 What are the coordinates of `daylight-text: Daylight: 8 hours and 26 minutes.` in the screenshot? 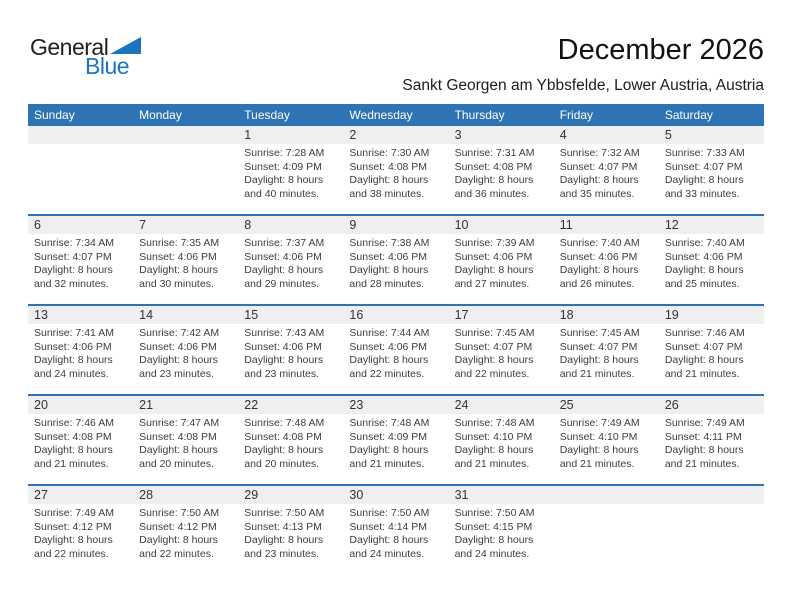 It's located at (599, 277).